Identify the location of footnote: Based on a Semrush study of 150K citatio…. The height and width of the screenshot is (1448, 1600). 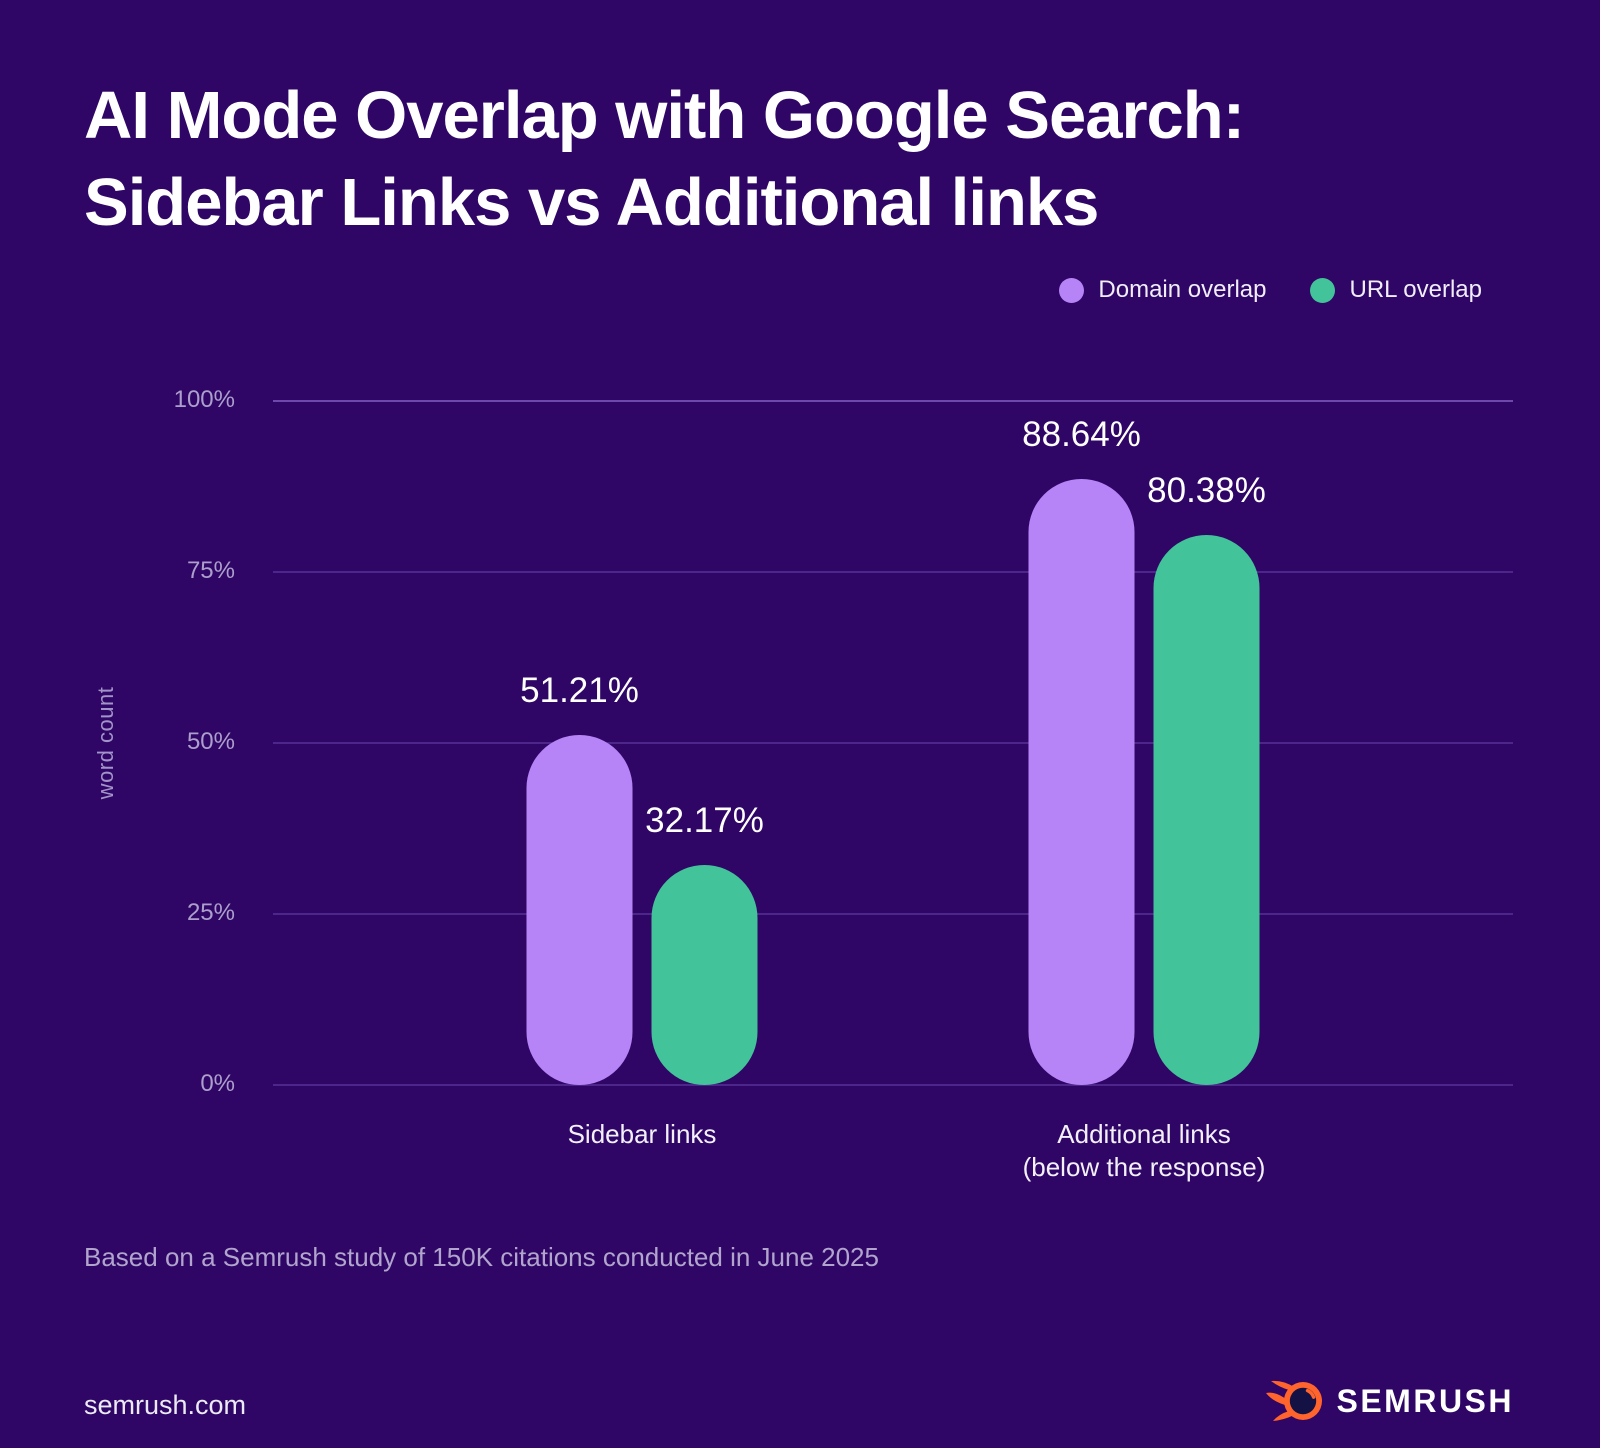
(481, 1257).